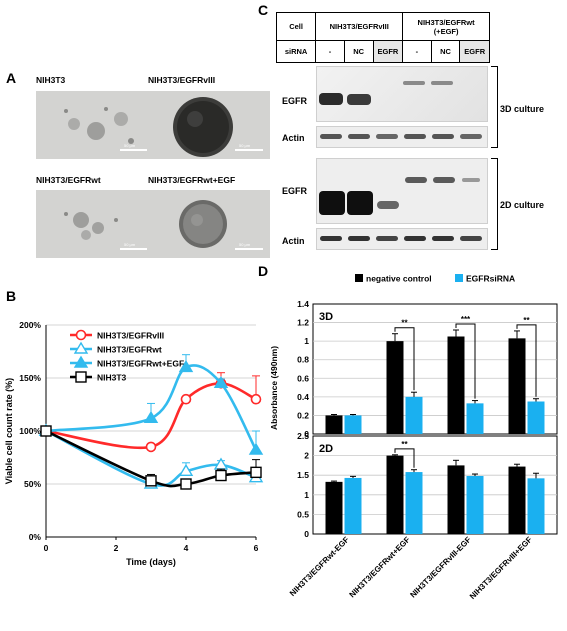  What do you see at coordinates (522, 109) in the screenshot?
I see `culture-label-3d: 3D culture` at bounding box center [522, 109].